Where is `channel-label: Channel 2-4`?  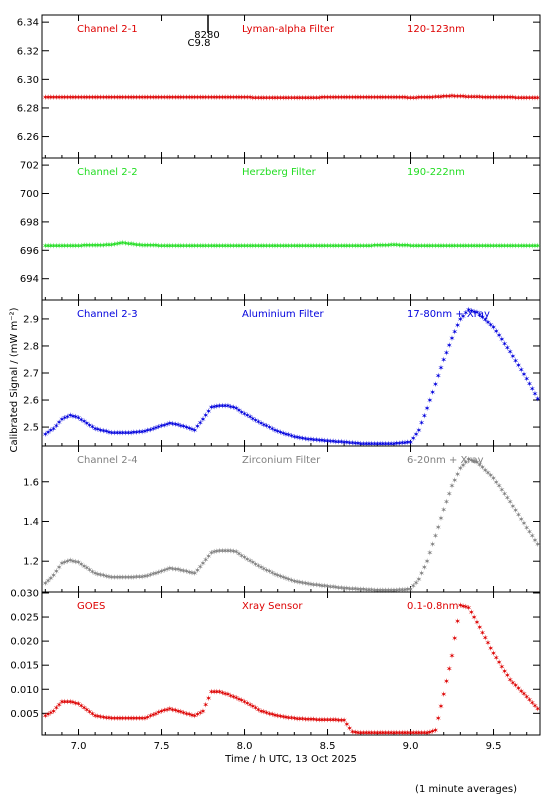 channel-label: Channel 2-4 is located at coordinates (107, 460).